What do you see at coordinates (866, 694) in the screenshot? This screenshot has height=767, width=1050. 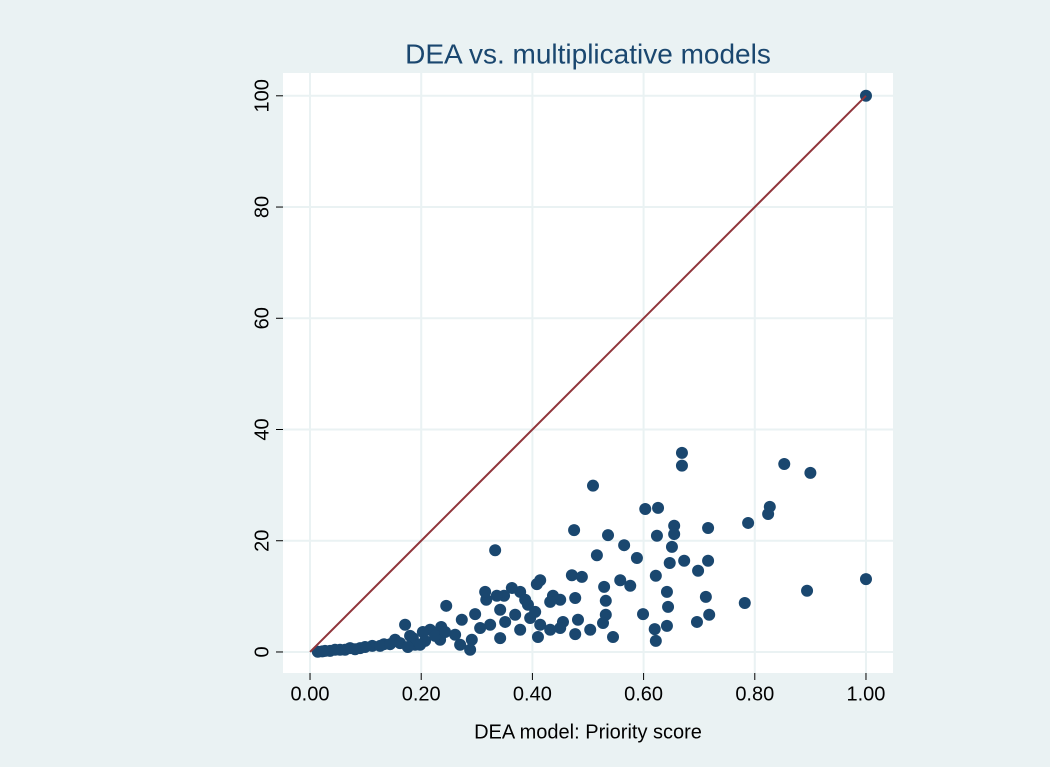 I see `x-tick-label: 1.00` at bounding box center [866, 694].